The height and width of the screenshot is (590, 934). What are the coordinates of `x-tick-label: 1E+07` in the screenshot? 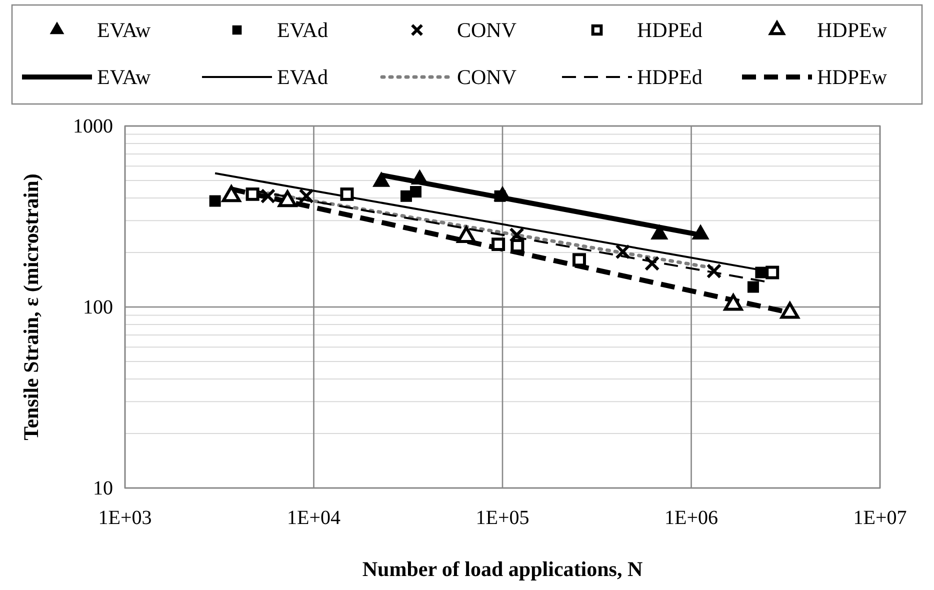 It's located at (880, 518).